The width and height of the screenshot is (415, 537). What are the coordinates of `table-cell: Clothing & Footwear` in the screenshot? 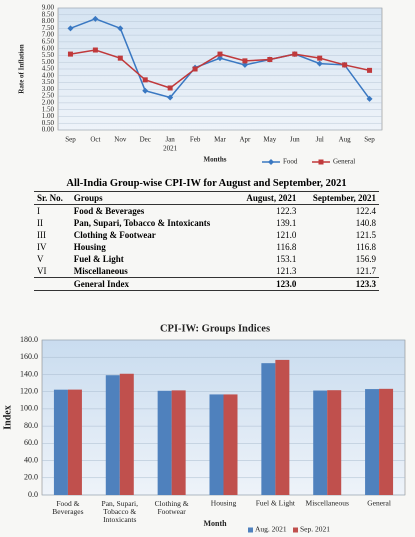 It's located at (114, 235).